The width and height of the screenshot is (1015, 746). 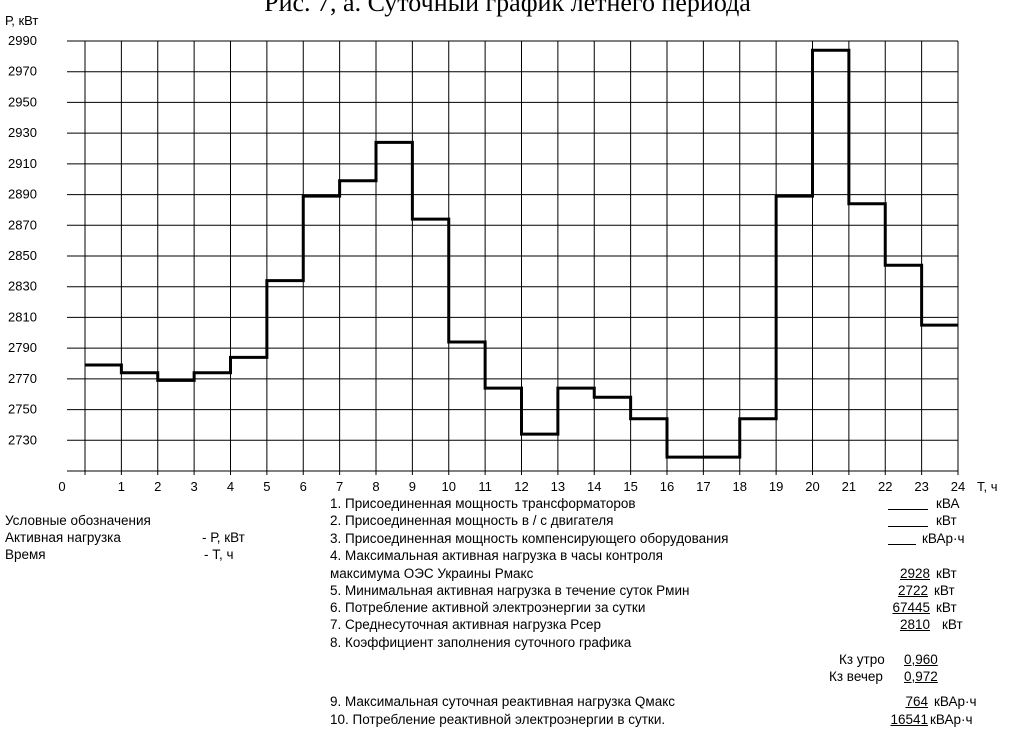 What do you see at coordinates (22, 255) in the screenshot?
I see `y-tick-label: 2850` at bounding box center [22, 255].